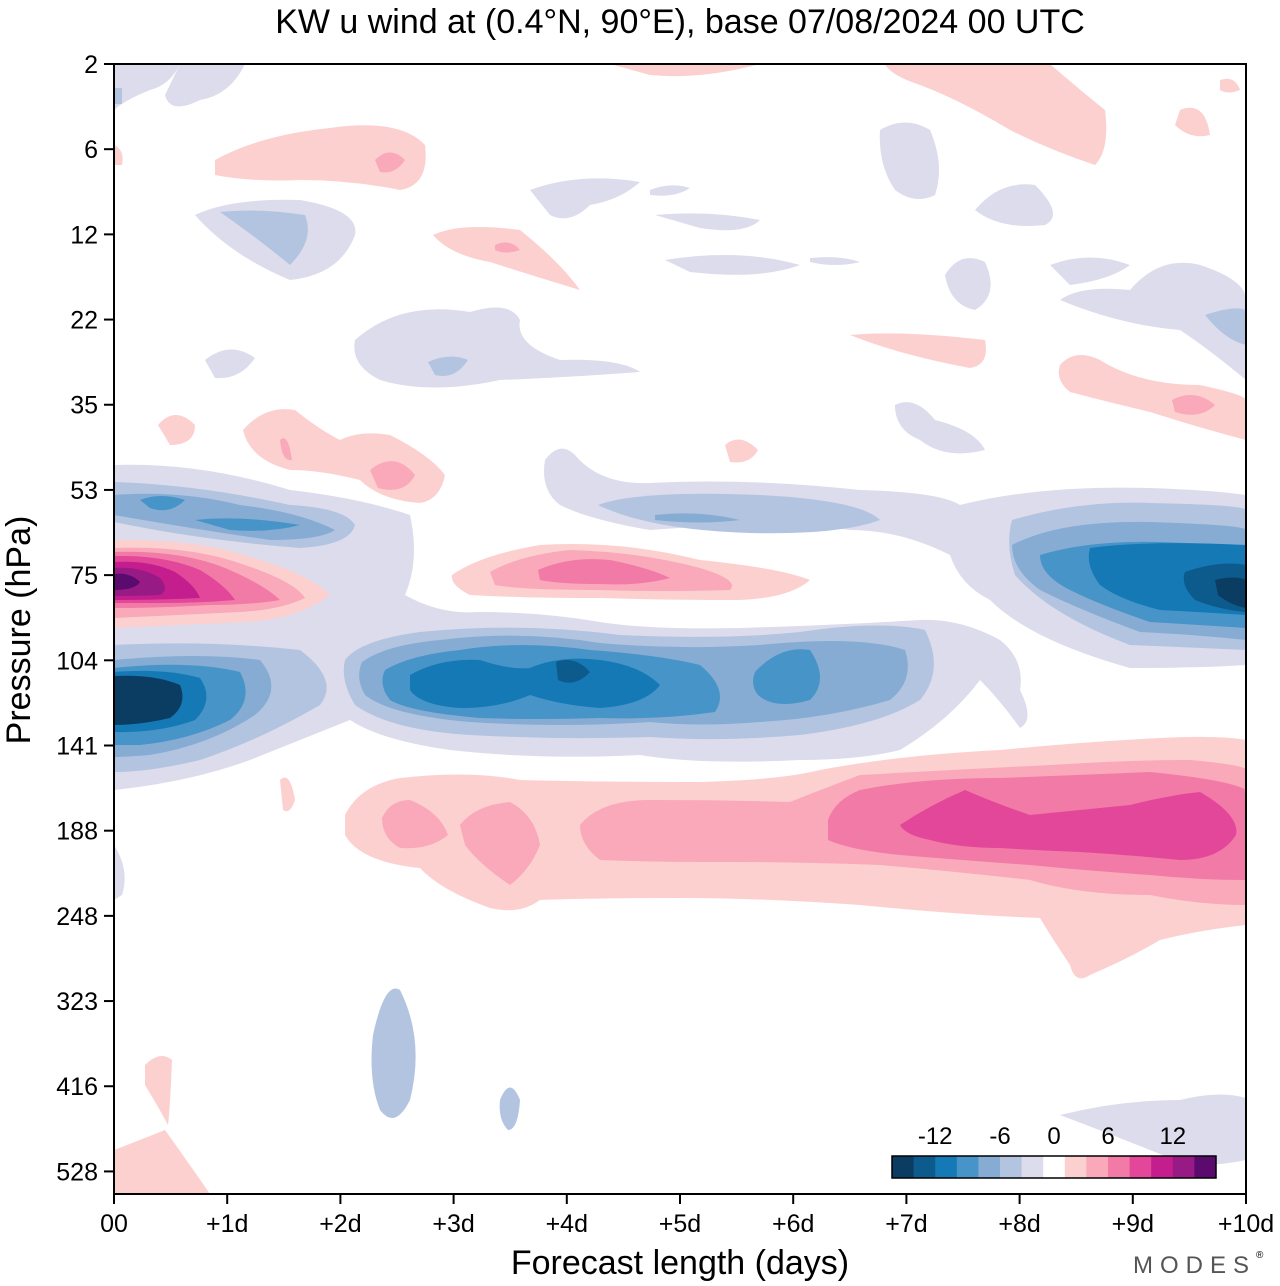 Image resolution: width=1280 pixels, height=1286 pixels. Describe the element at coordinates (84, 491) in the screenshot. I see `y-tick-label: 53` at that location.